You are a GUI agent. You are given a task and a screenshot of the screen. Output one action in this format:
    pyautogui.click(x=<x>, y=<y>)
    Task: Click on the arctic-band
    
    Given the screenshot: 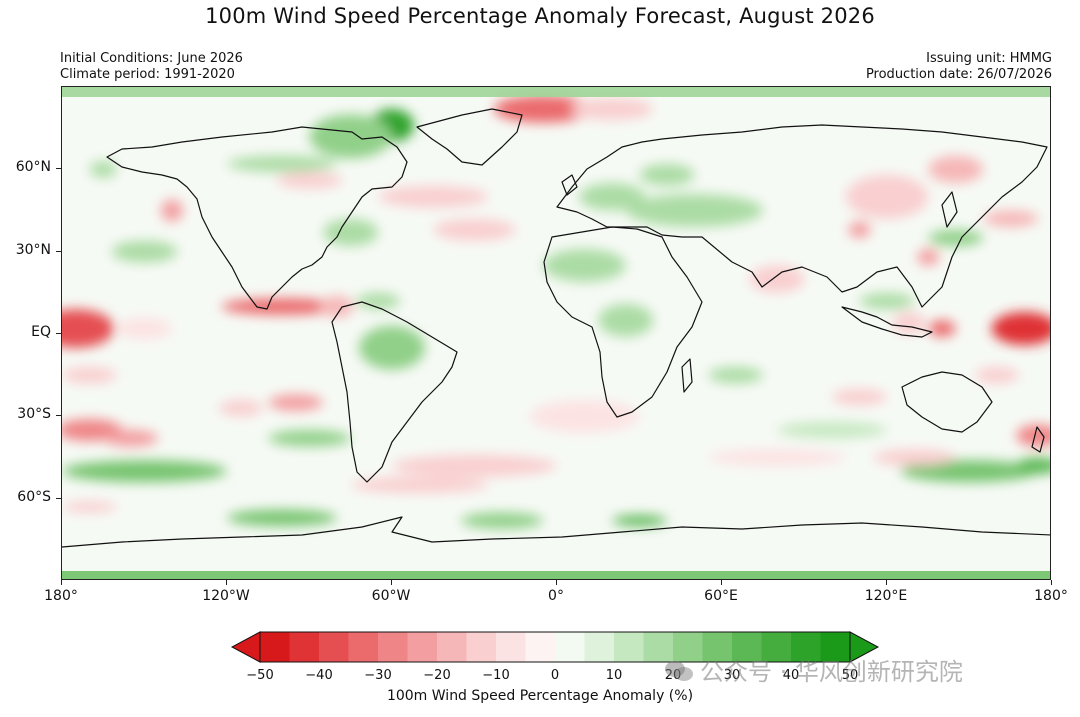 What is the action you would take?
    pyautogui.click(x=556, y=92)
    